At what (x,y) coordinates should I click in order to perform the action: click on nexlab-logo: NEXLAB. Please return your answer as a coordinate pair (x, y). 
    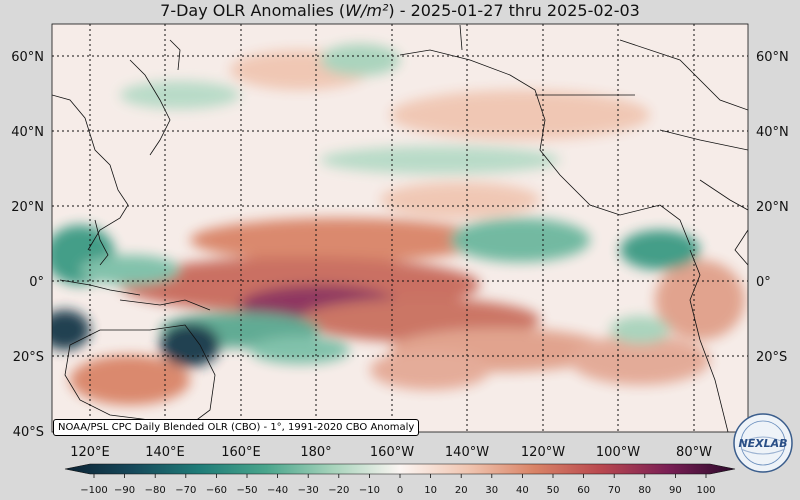
    Looking at the image, I should click on (763, 443).